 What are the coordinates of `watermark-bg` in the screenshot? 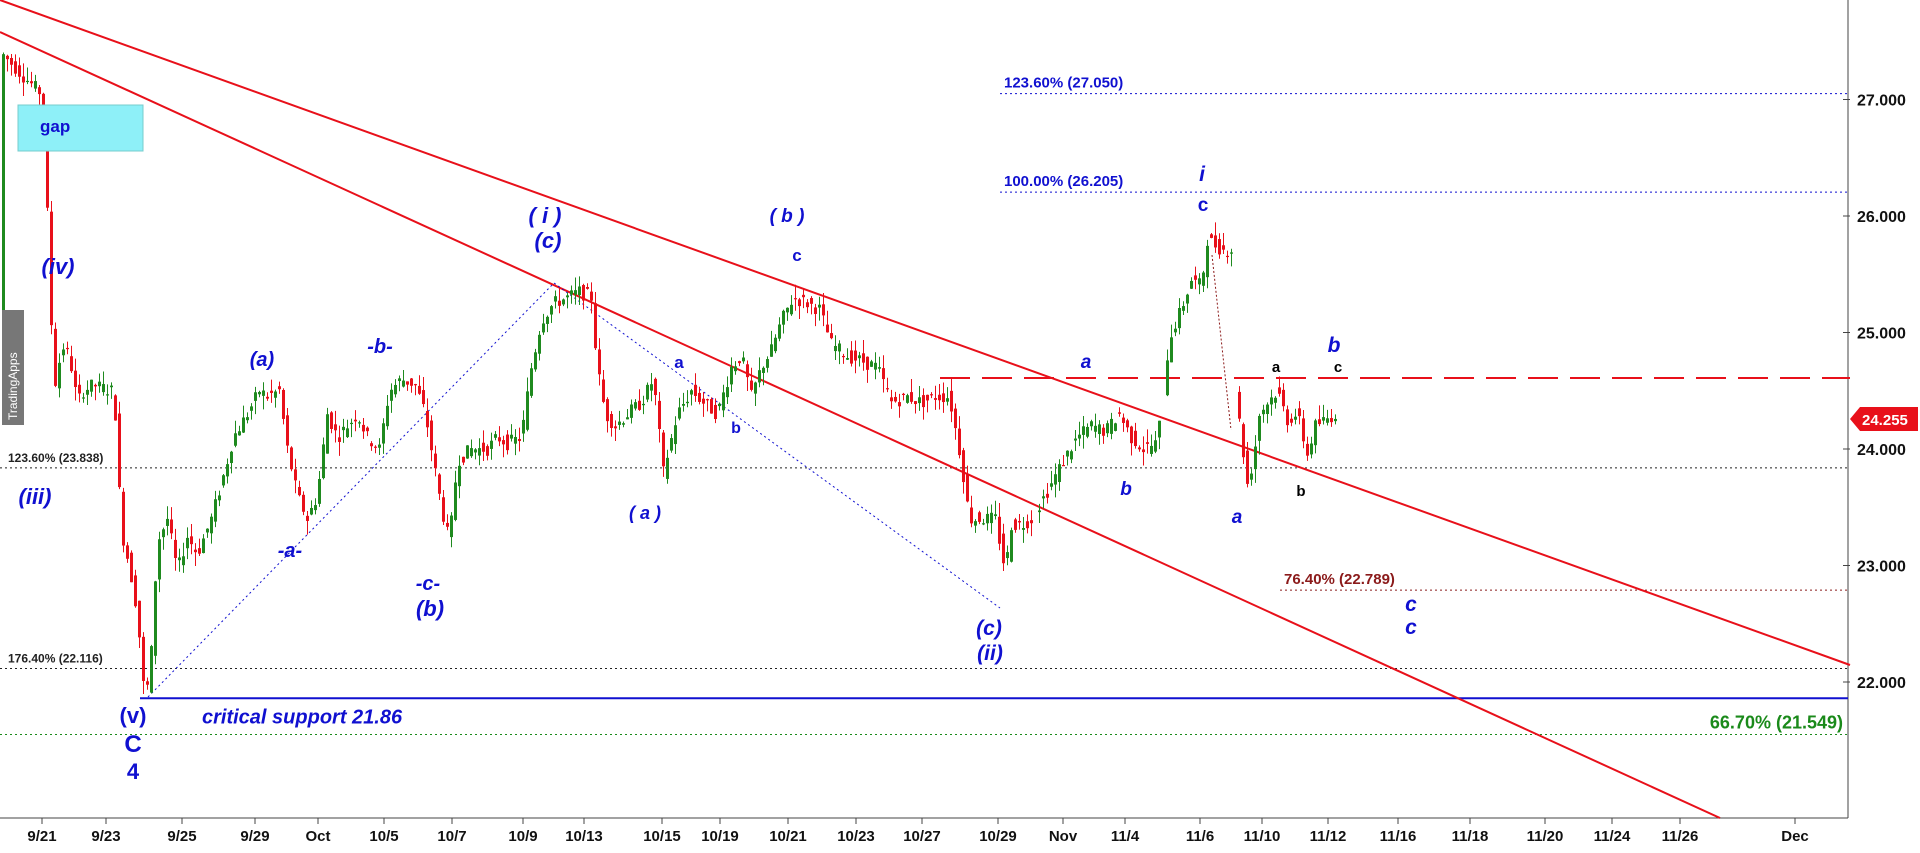 It's located at (13, 367).